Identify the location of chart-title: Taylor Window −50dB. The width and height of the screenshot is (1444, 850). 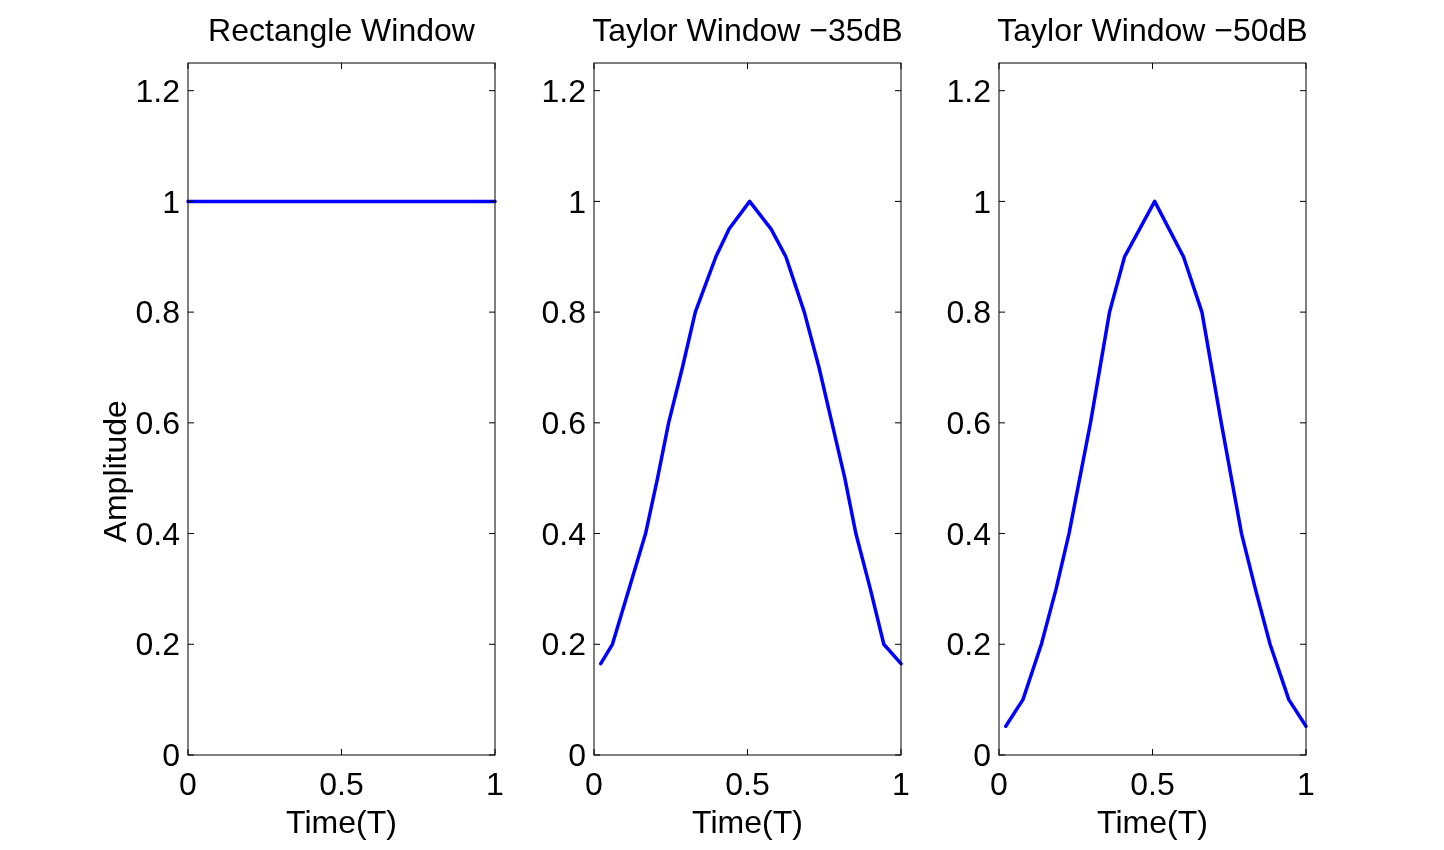
(1152, 30).